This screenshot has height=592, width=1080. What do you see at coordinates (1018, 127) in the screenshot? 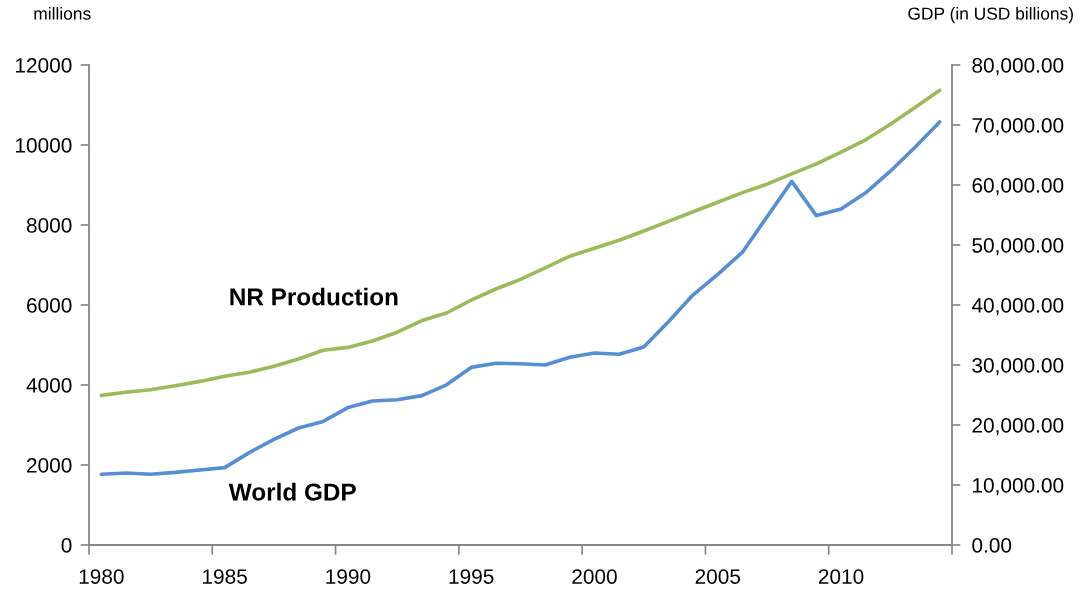
I see `y2-tick-label: 70,000.00` at bounding box center [1018, 127].